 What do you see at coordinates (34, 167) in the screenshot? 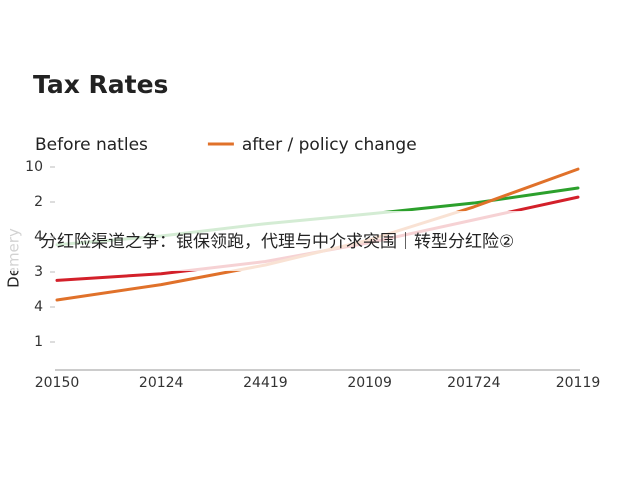
I see `y-tick-label: 10` at bounding box center [34, 167].